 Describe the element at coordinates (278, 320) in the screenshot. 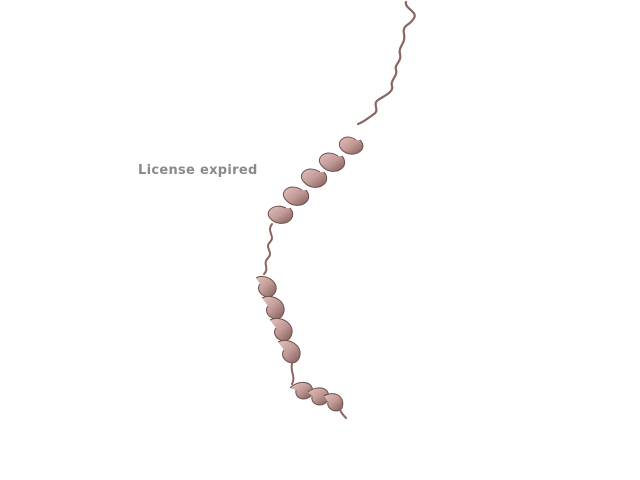

I see `helix-lower` at that location.